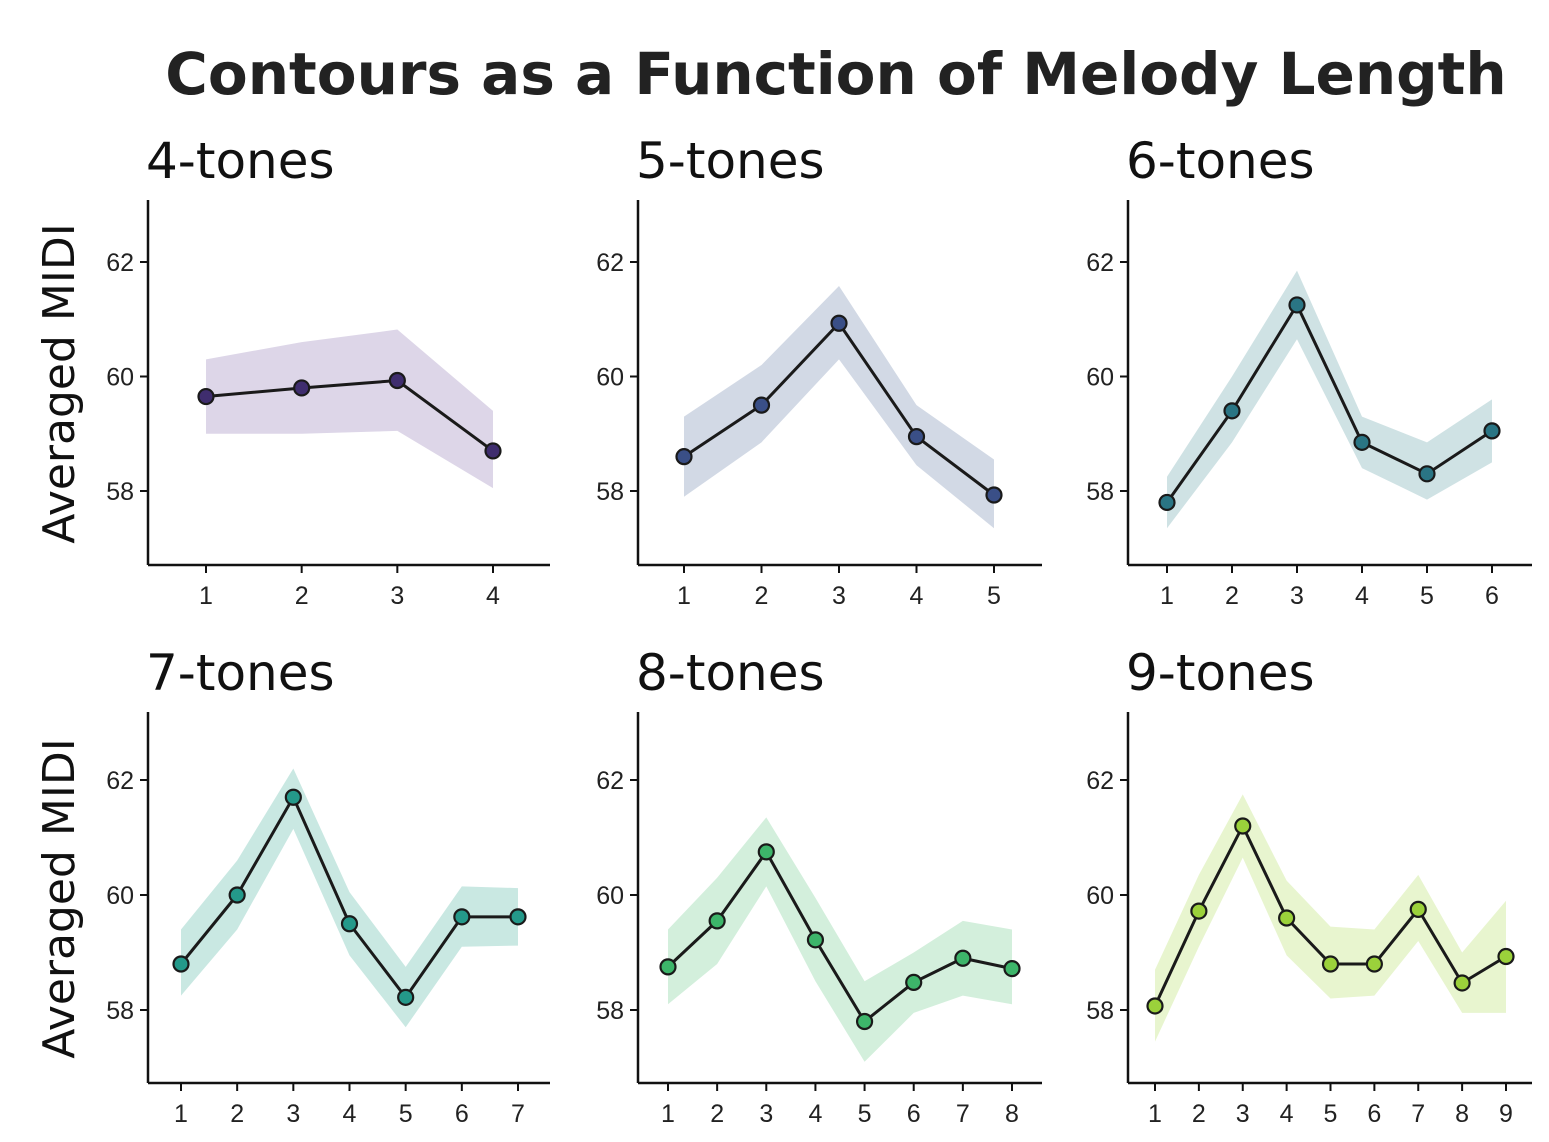  I want to click on panel-title: 5-tones, so click(730, 161).